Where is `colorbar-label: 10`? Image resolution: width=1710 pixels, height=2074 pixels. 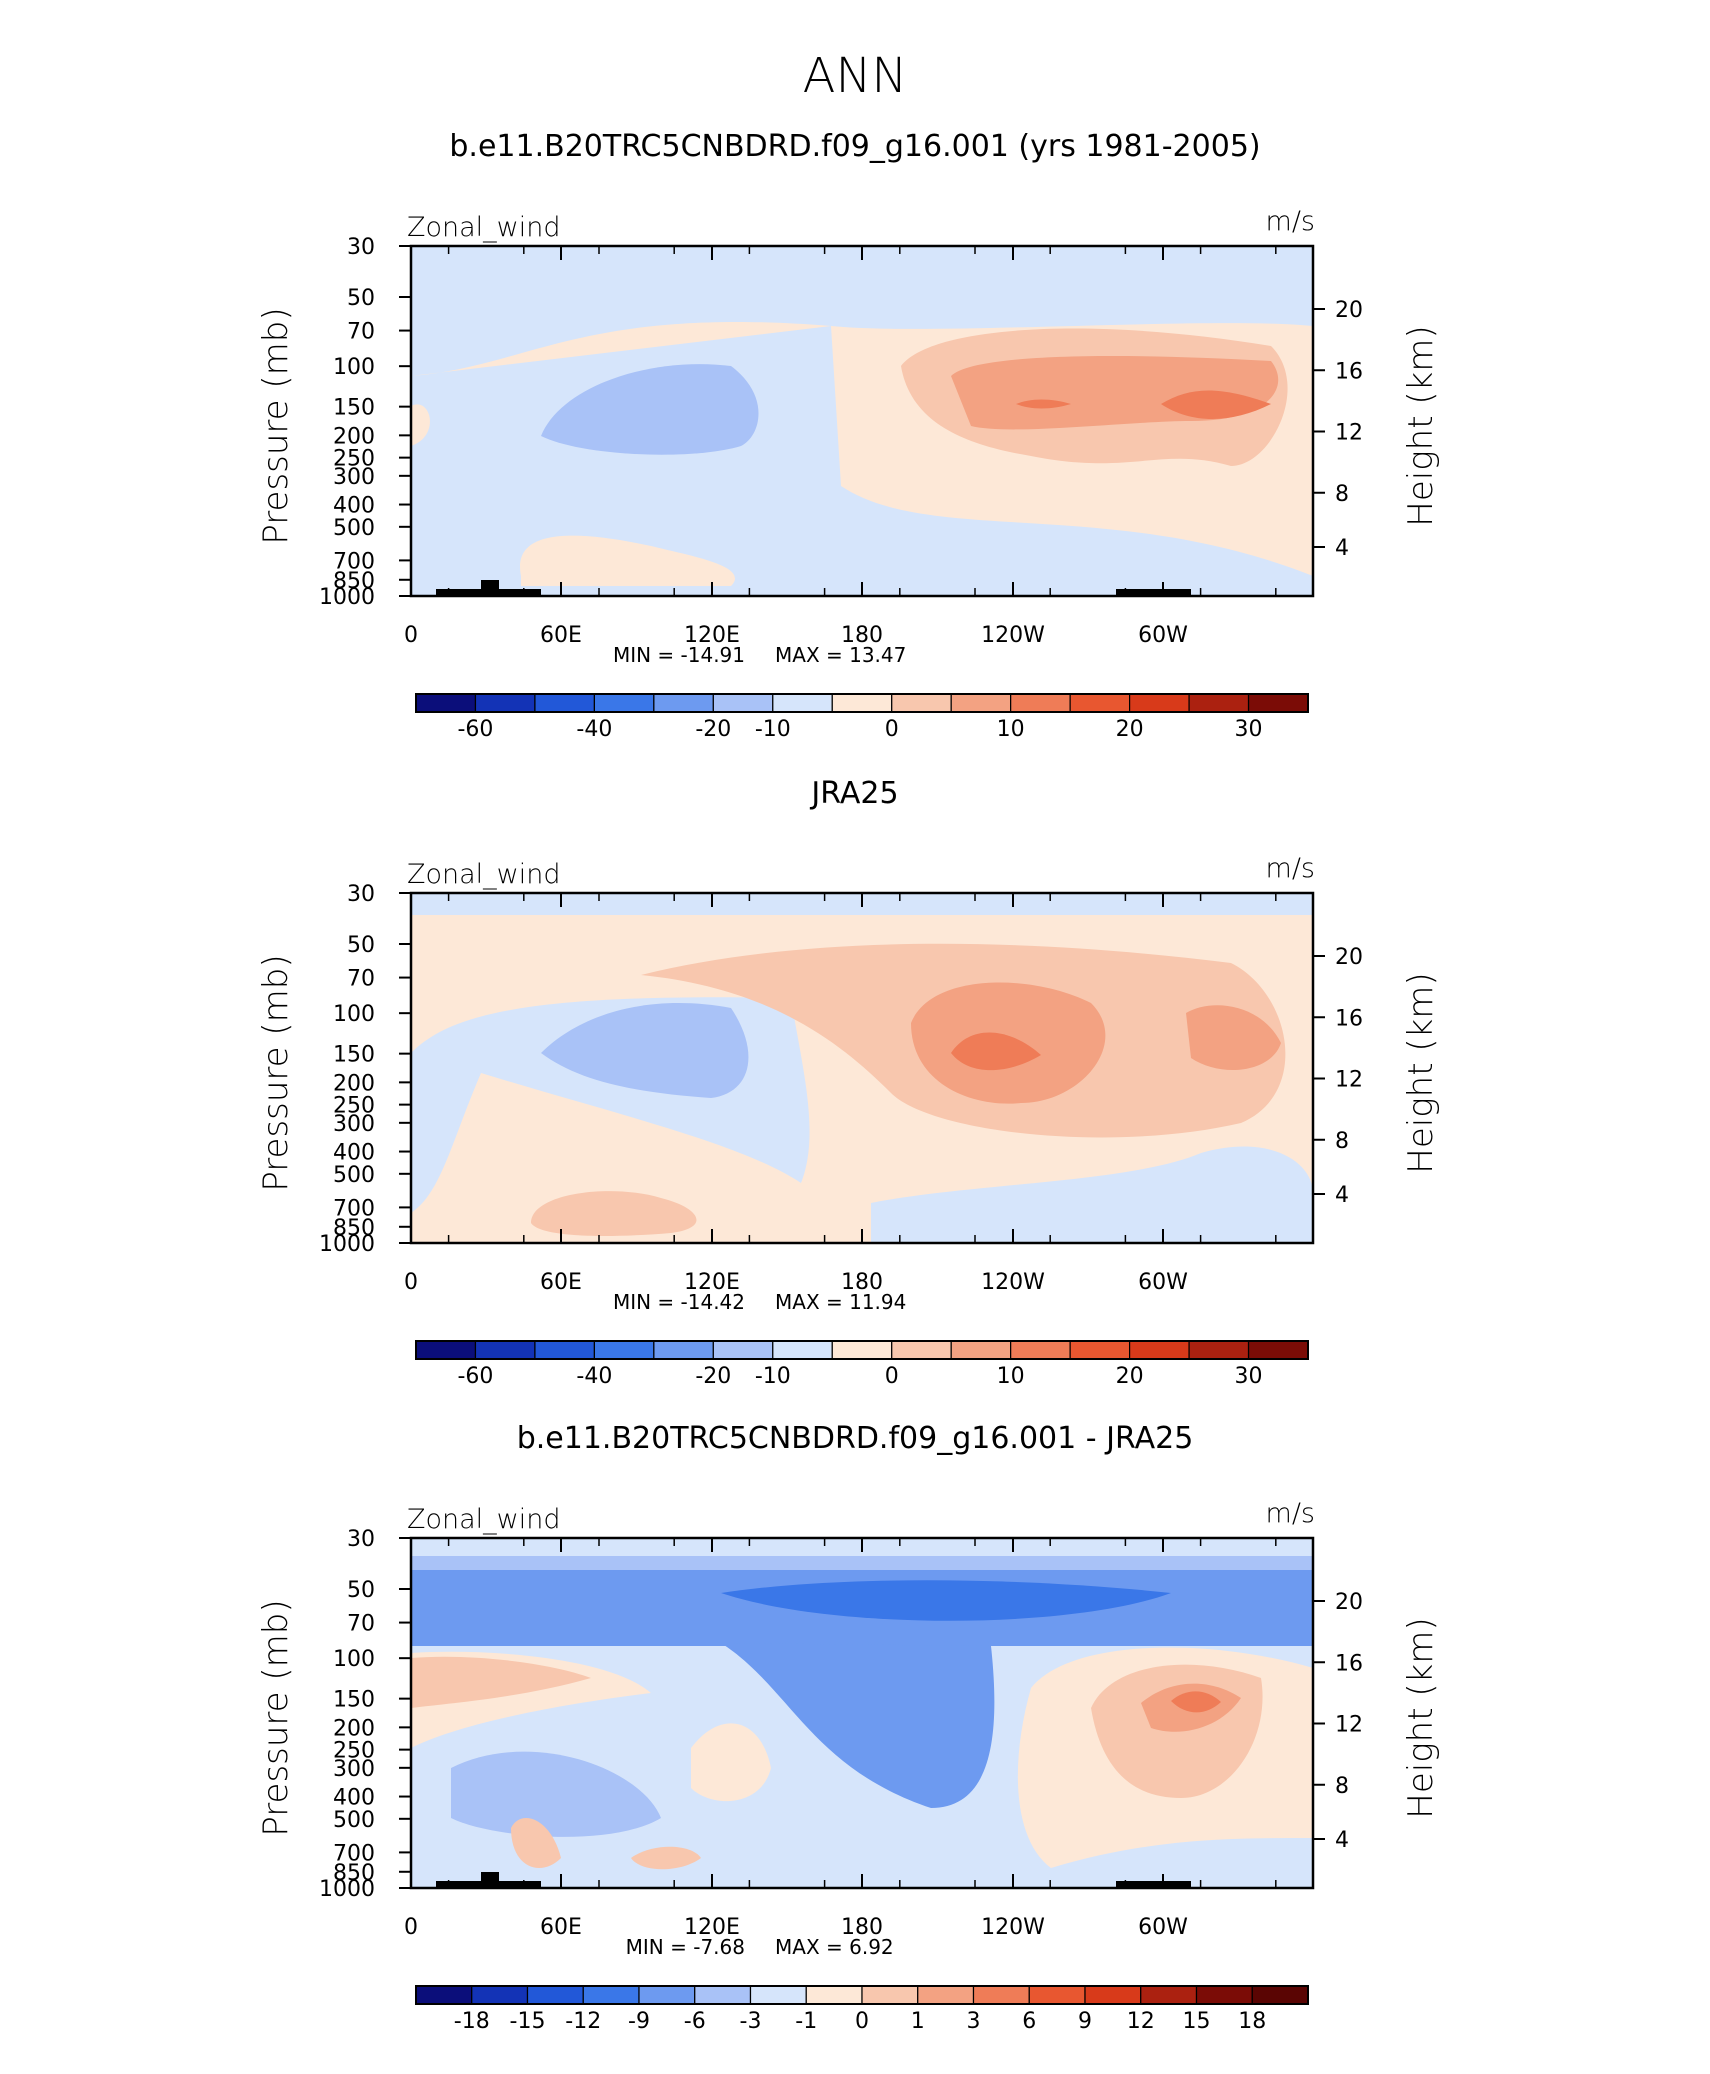 colorbar-label: 10 is located at coordinates (1011, 729).